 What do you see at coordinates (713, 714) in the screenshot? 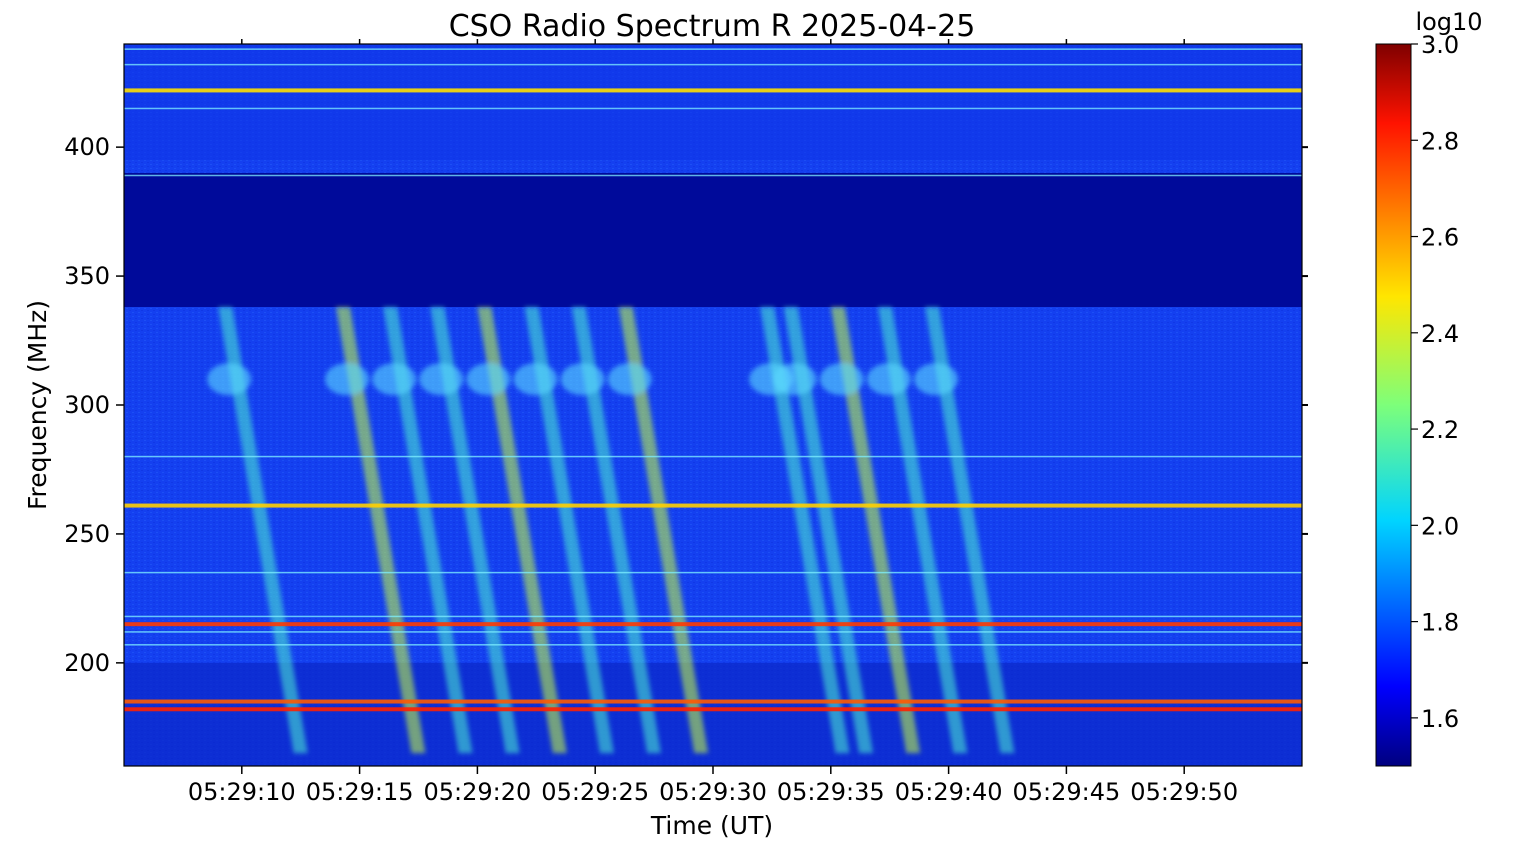
I see `lower-band` at bounding box center [713, 714].